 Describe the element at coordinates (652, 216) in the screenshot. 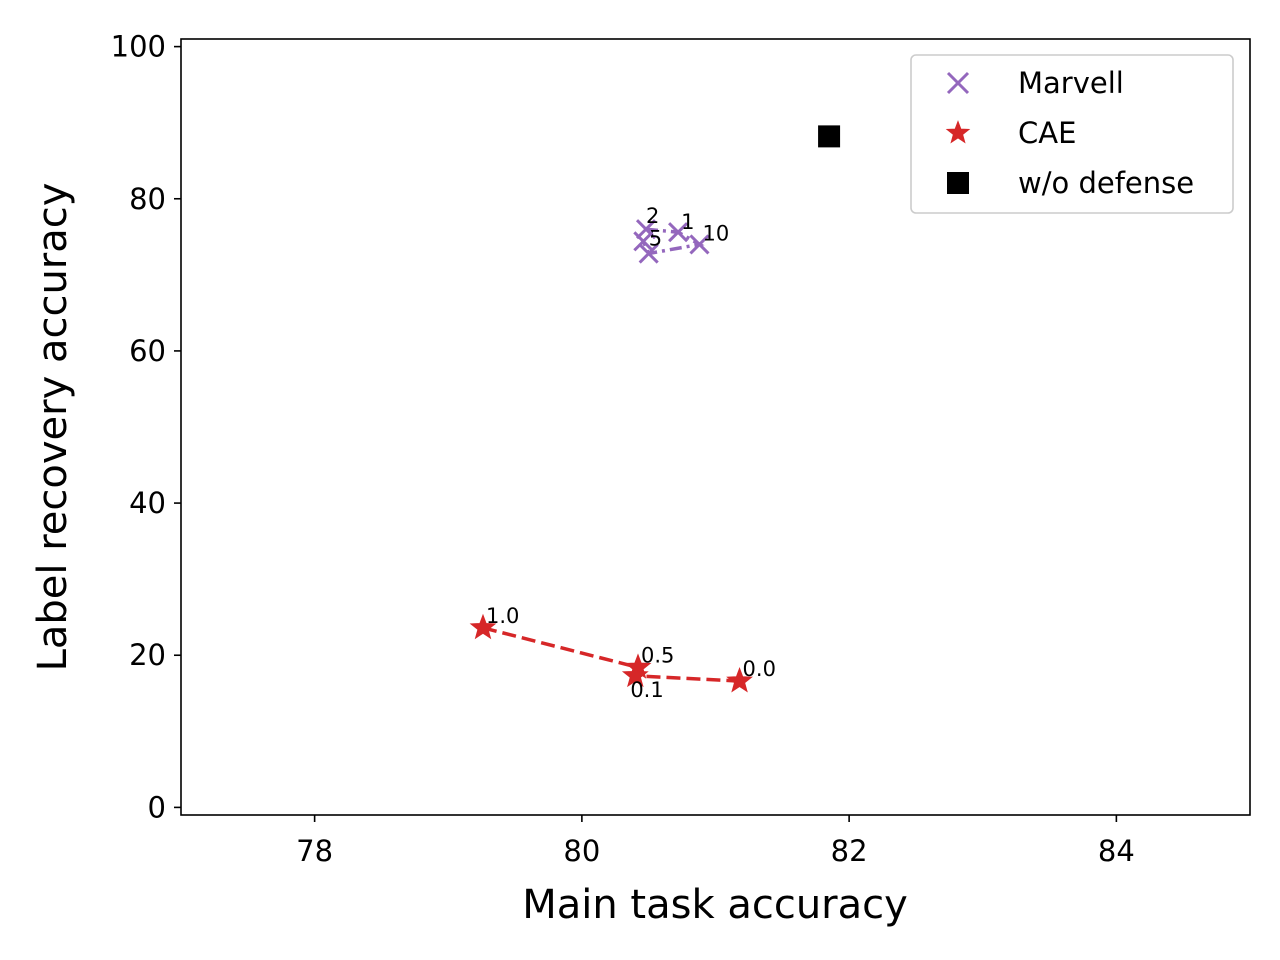

I see `point-label: 2` at that location.